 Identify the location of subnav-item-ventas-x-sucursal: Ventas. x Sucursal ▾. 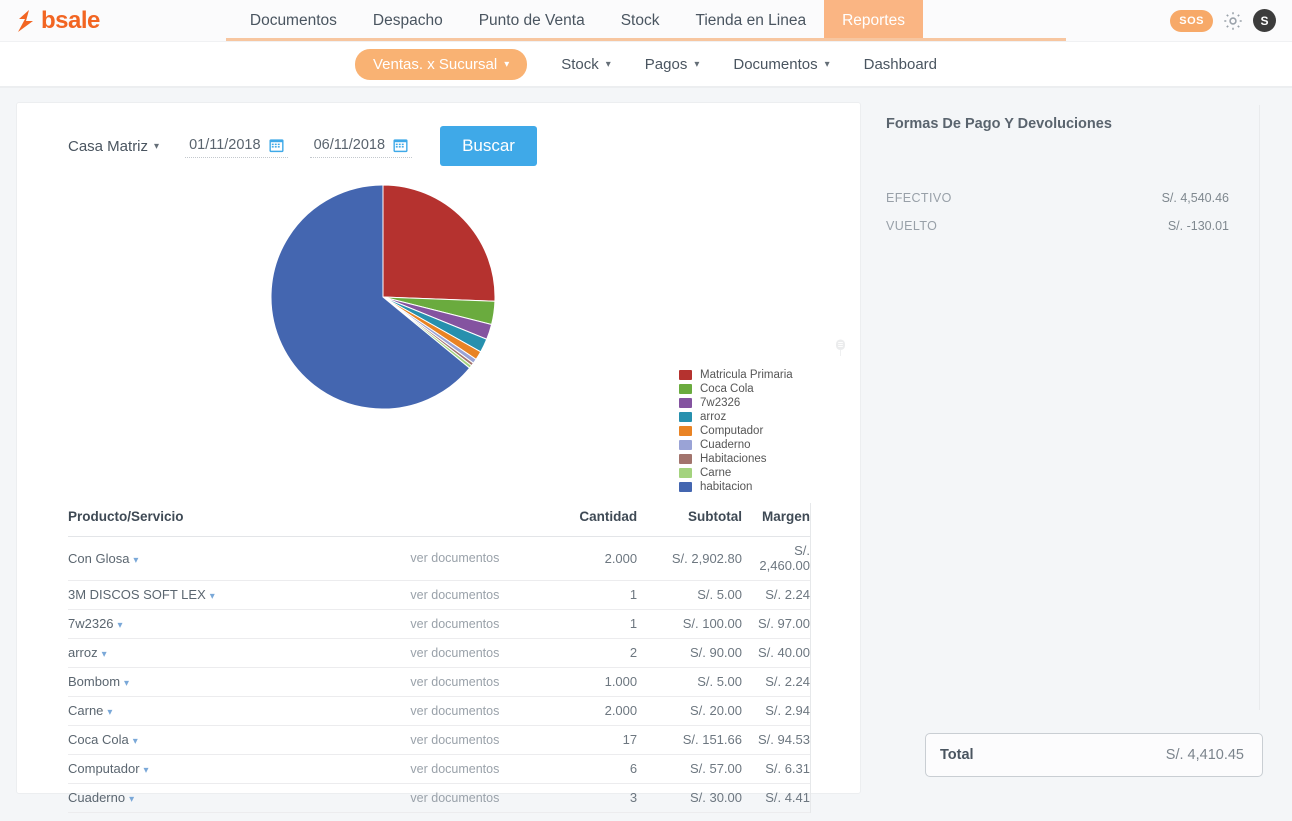
(441, 64).